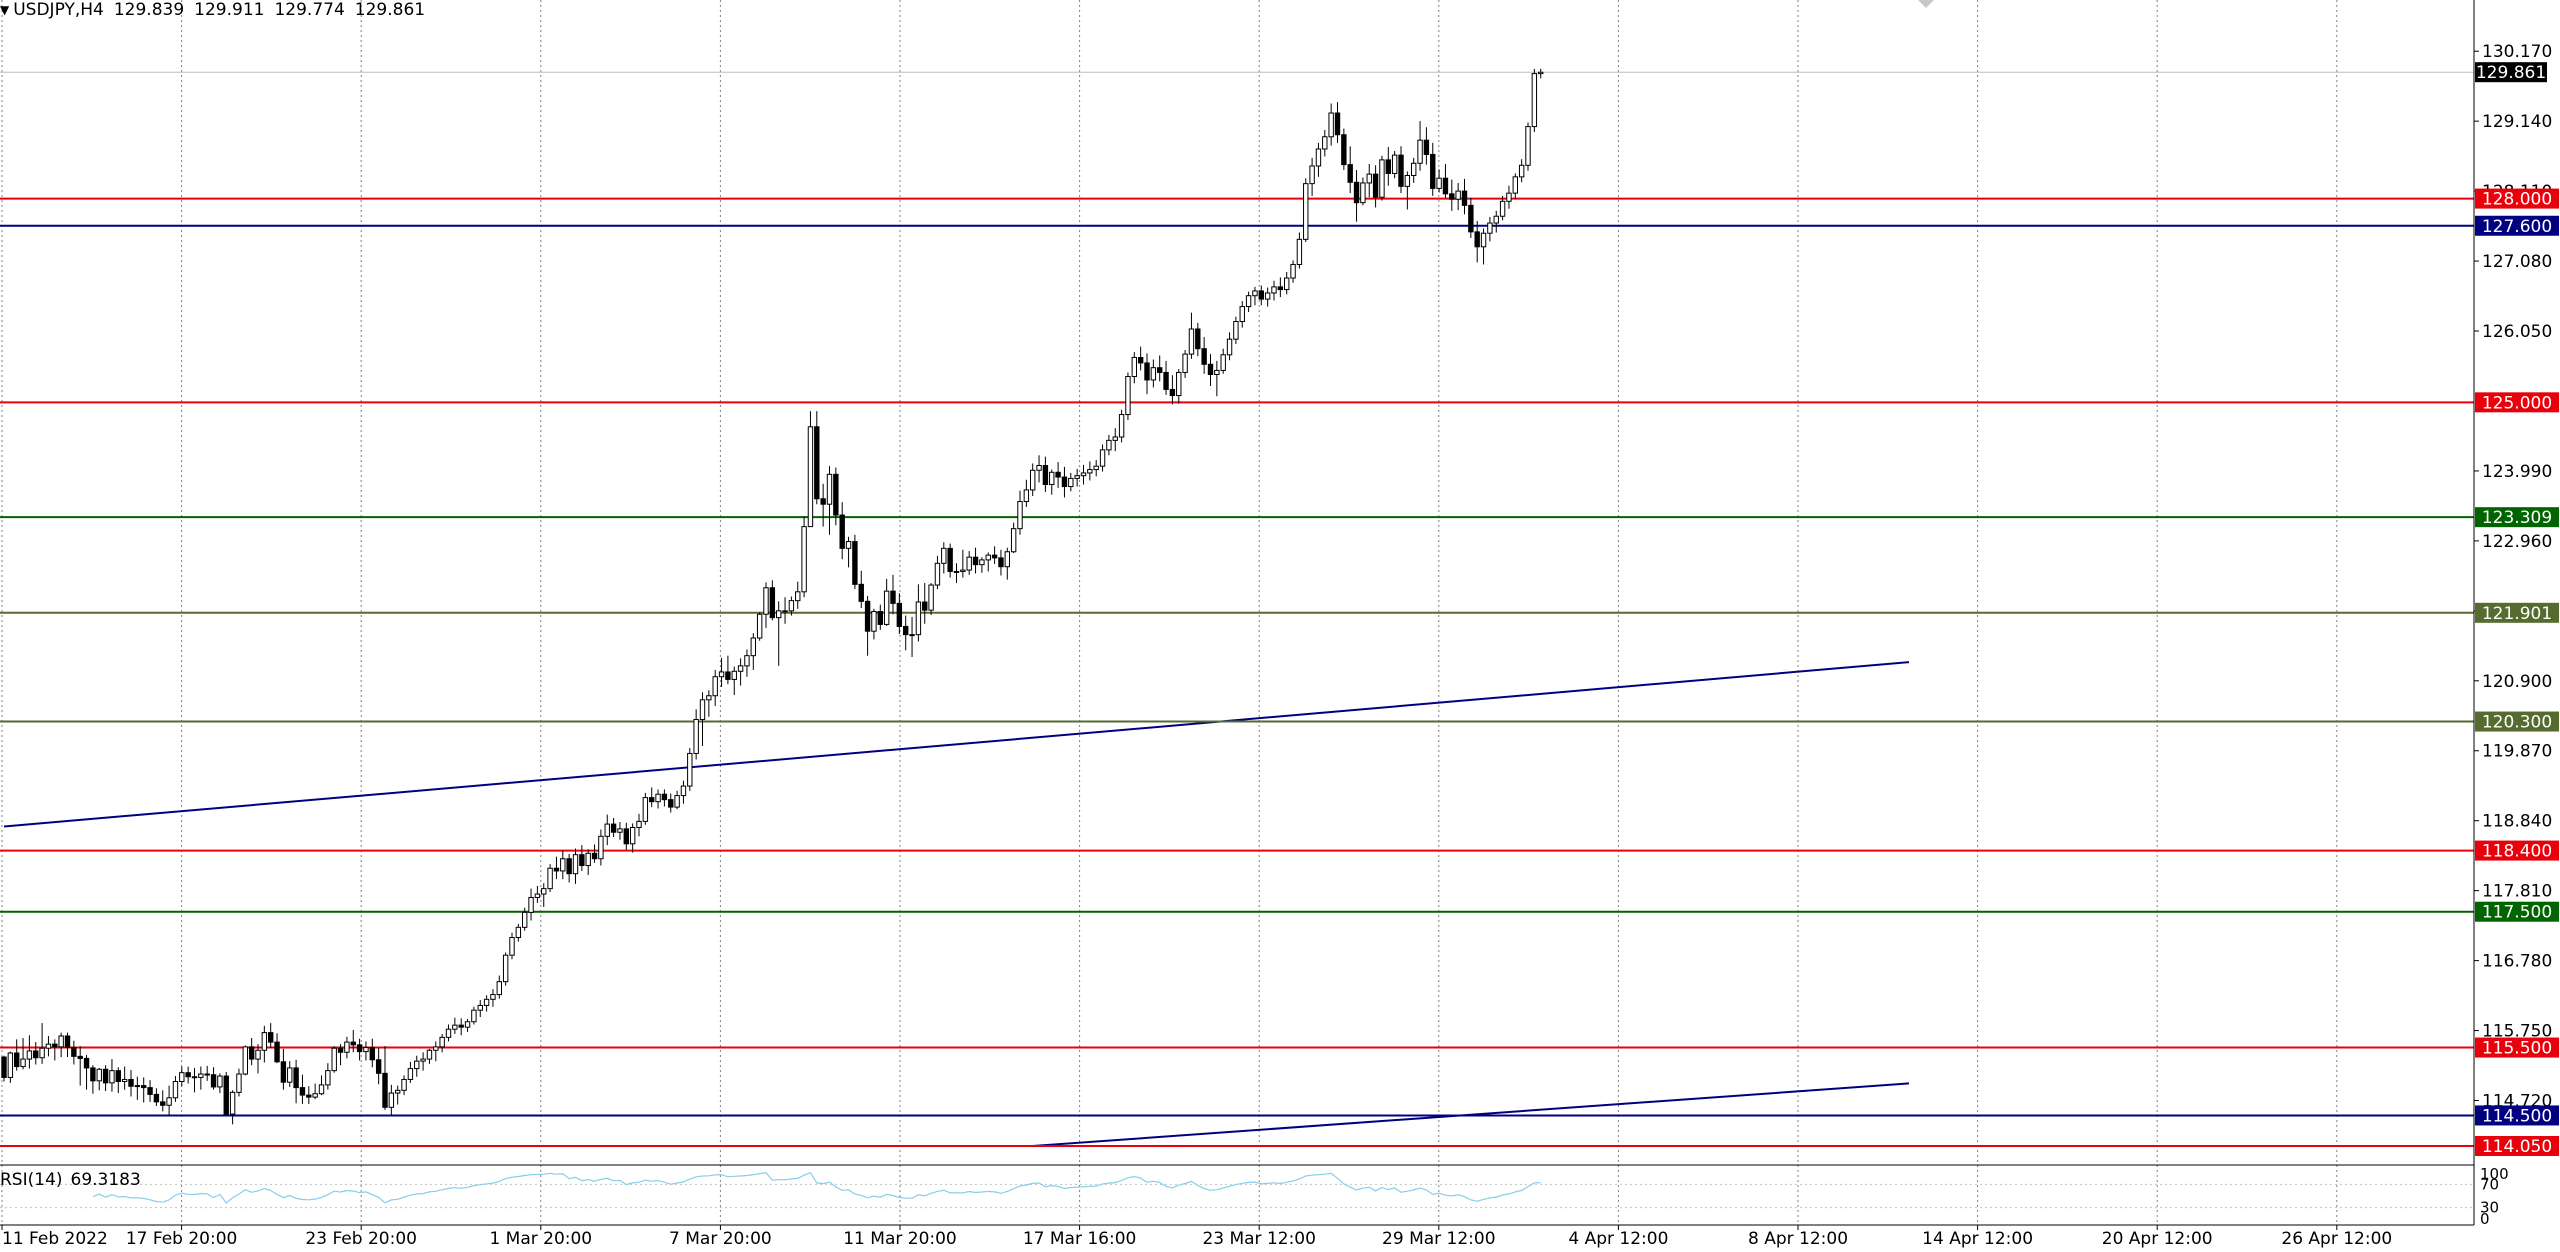 This screenshot has width=2560, height=1252. Describe the element at coordinates (217, 10) in the screenshot. I see `symbol-header: ▼ USDJPY,H4 129.839 129.911 129.774 129.861` at that location.